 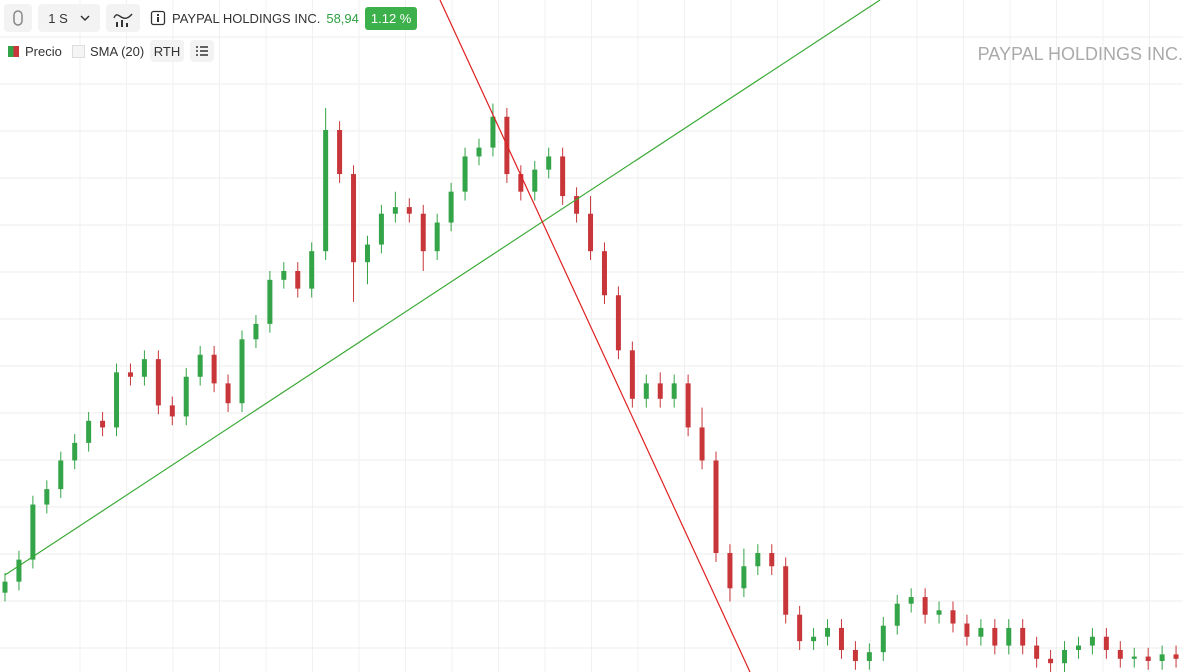 I want to click on rth: RTH, so click(x=167, y=51).